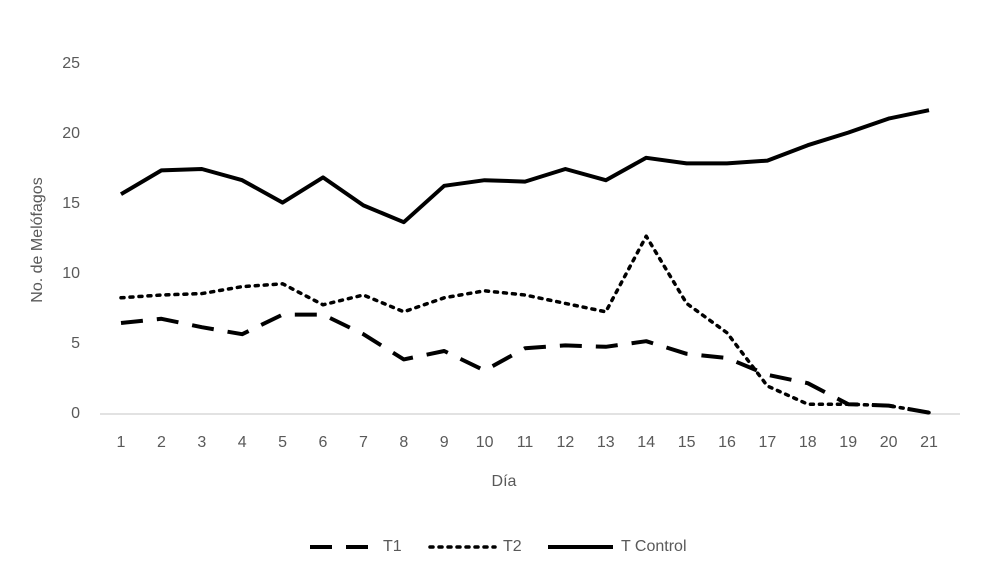  What do you see at coordinates (687, 442) in the screenshot?
I see `x-tick-label: 15` at bounding box center [687, 442].